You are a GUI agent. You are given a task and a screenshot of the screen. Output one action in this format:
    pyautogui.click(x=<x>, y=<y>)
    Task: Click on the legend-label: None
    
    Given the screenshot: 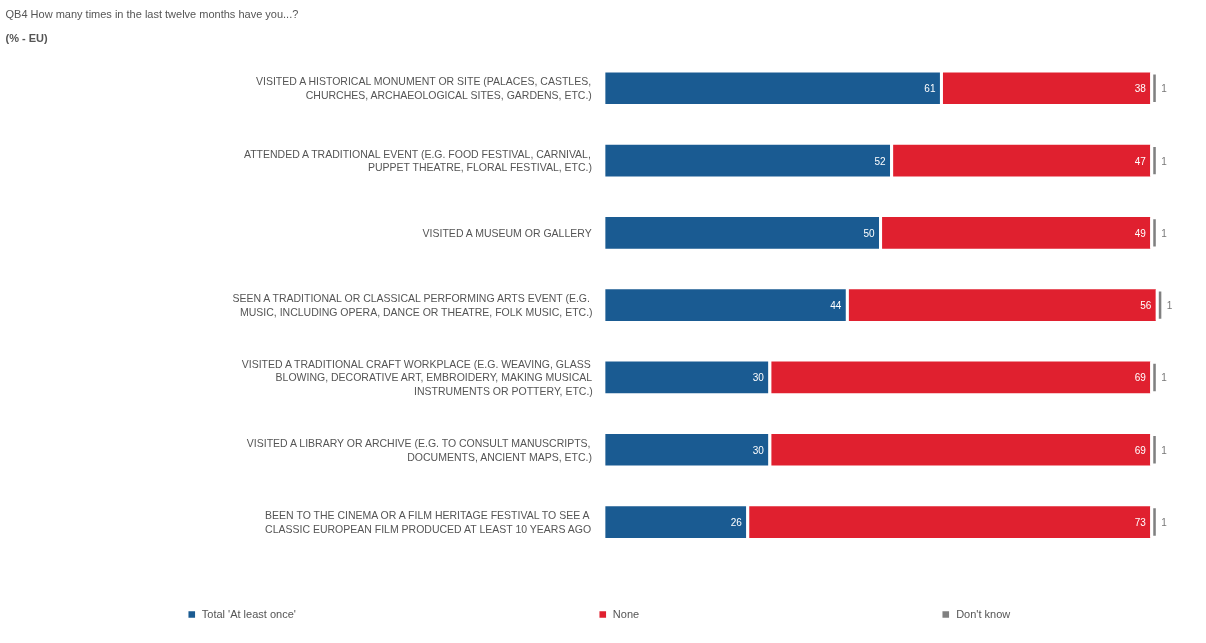 What is the action you would take?
    pyautogui.click(x=626, y=614)
    